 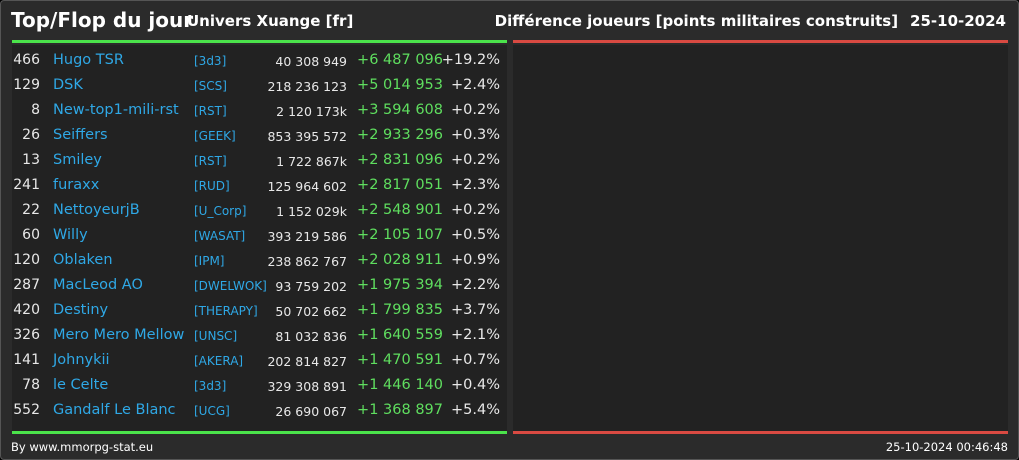 I want to click on player-points: 1 722 867k, so click(x=311, y=161).